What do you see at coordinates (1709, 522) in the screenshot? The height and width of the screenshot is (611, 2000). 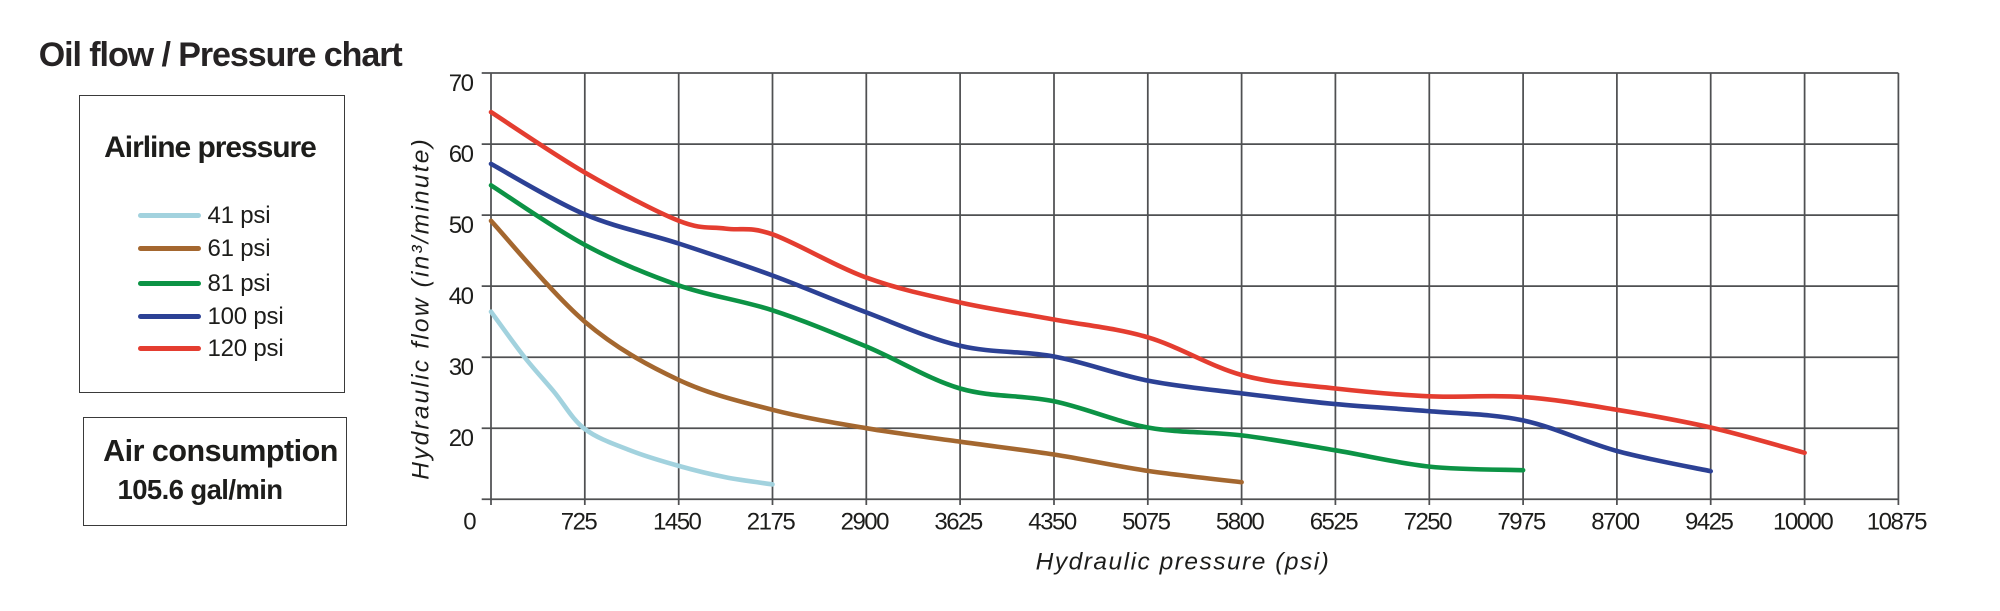 I see `svg-text: 9425` at bounding box center [1709, 522].